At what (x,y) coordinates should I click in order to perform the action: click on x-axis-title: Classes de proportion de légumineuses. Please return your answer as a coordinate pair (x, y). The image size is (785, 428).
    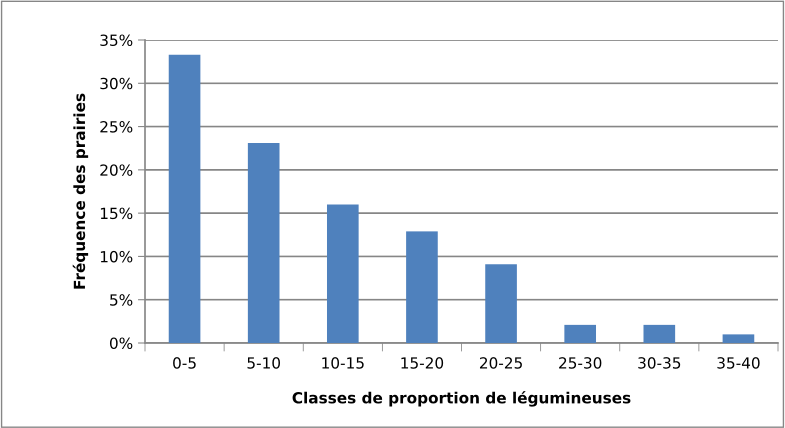
    Looking at the image, I should click on (461, 399).